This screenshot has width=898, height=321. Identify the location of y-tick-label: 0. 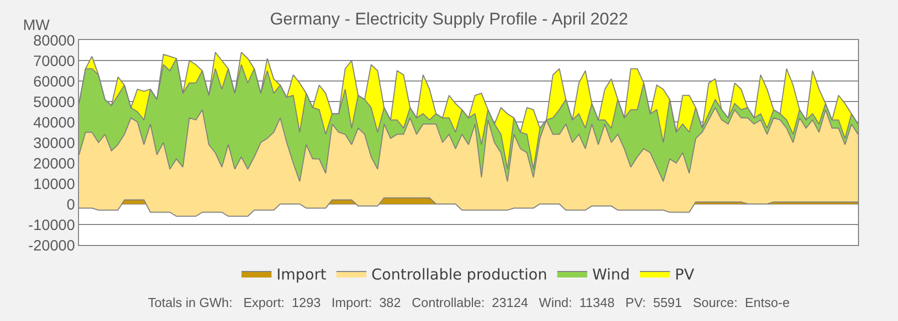
(70, 205).